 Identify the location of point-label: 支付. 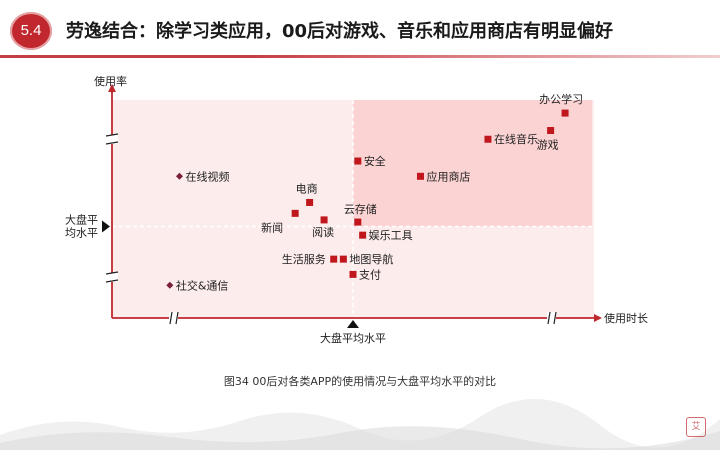
(370, 274).